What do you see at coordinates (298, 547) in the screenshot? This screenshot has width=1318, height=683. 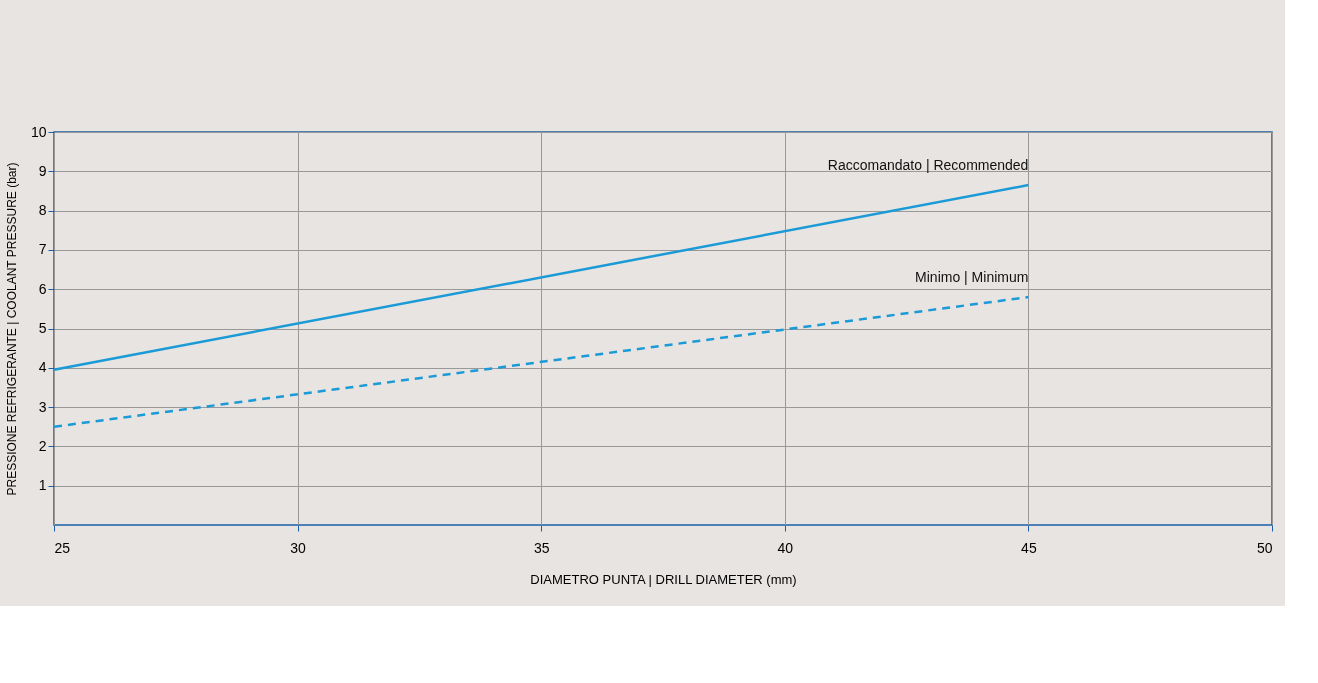 I see `x-tick-label: 30` at bounding box center [298, 547].